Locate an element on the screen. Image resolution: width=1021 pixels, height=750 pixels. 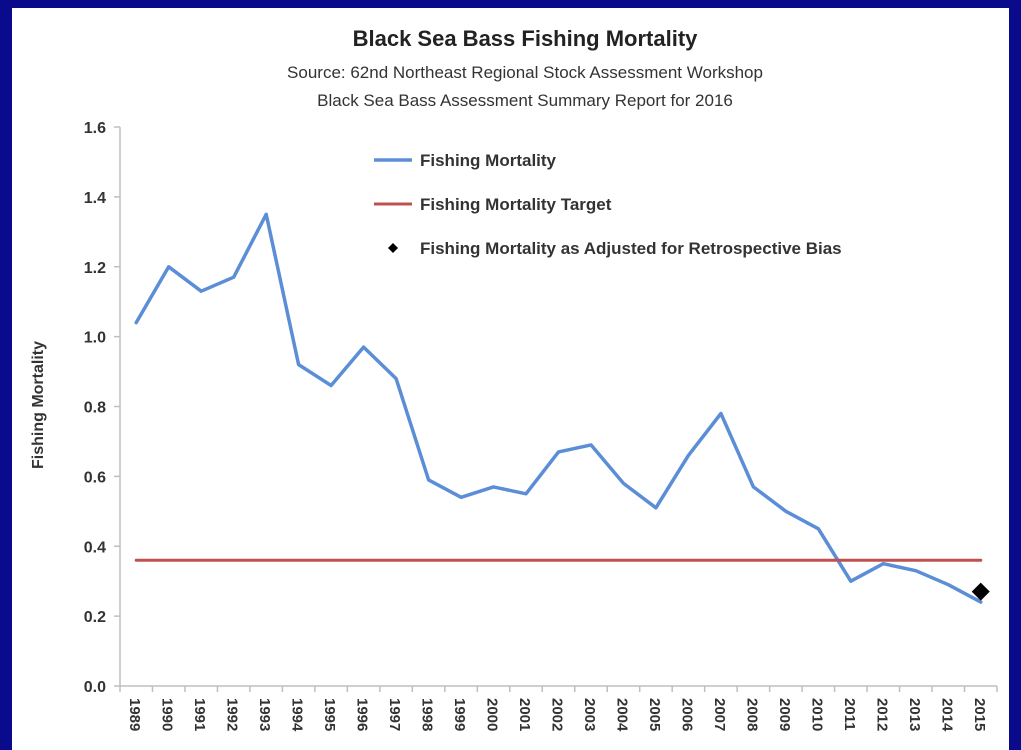
x-tick-label: 2015 is located at coordinates (979, 714).